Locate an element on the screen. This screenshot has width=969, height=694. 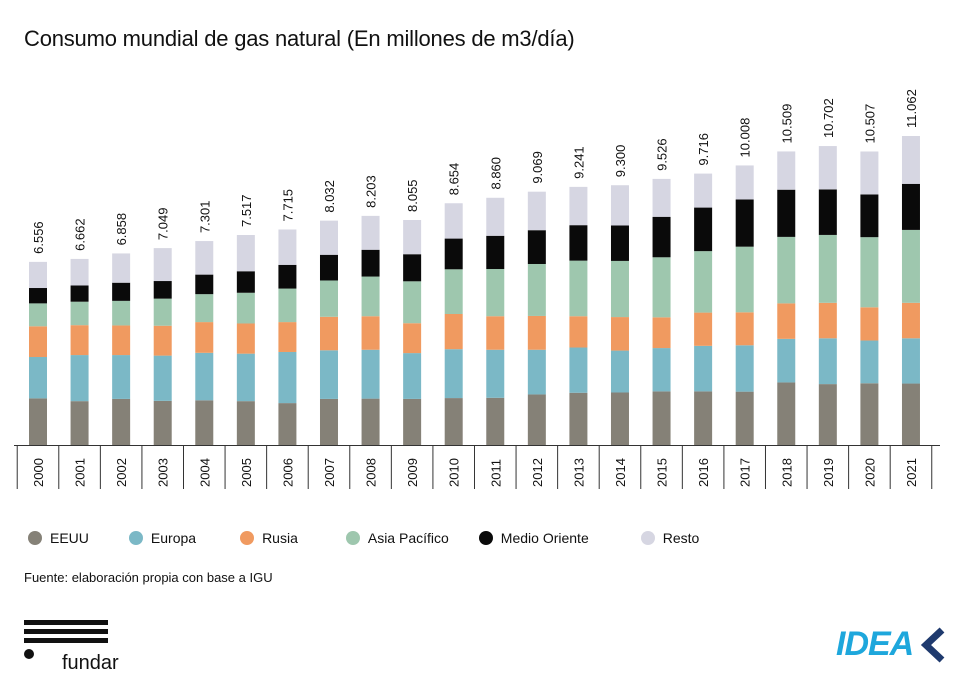
x-tick-label: 2013 is located at coordinates (578, 472).